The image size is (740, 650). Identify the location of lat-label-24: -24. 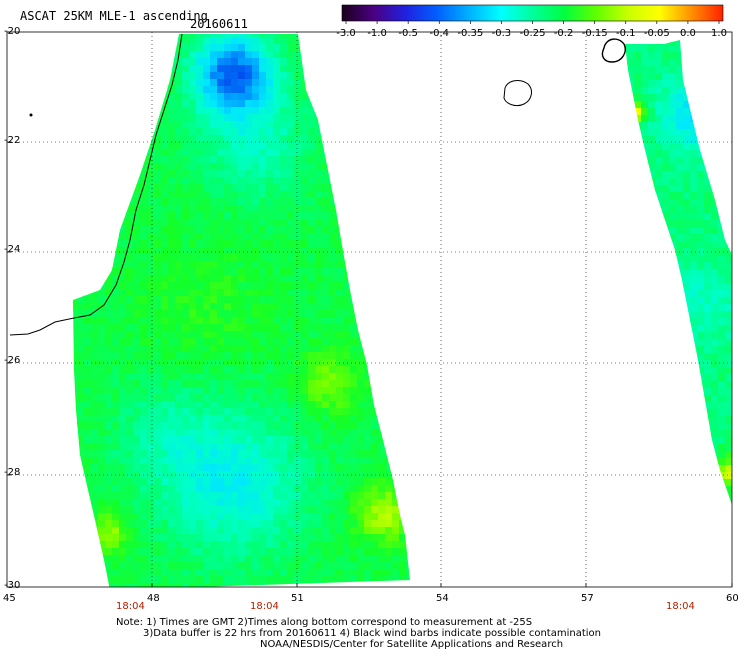
(12, 249).